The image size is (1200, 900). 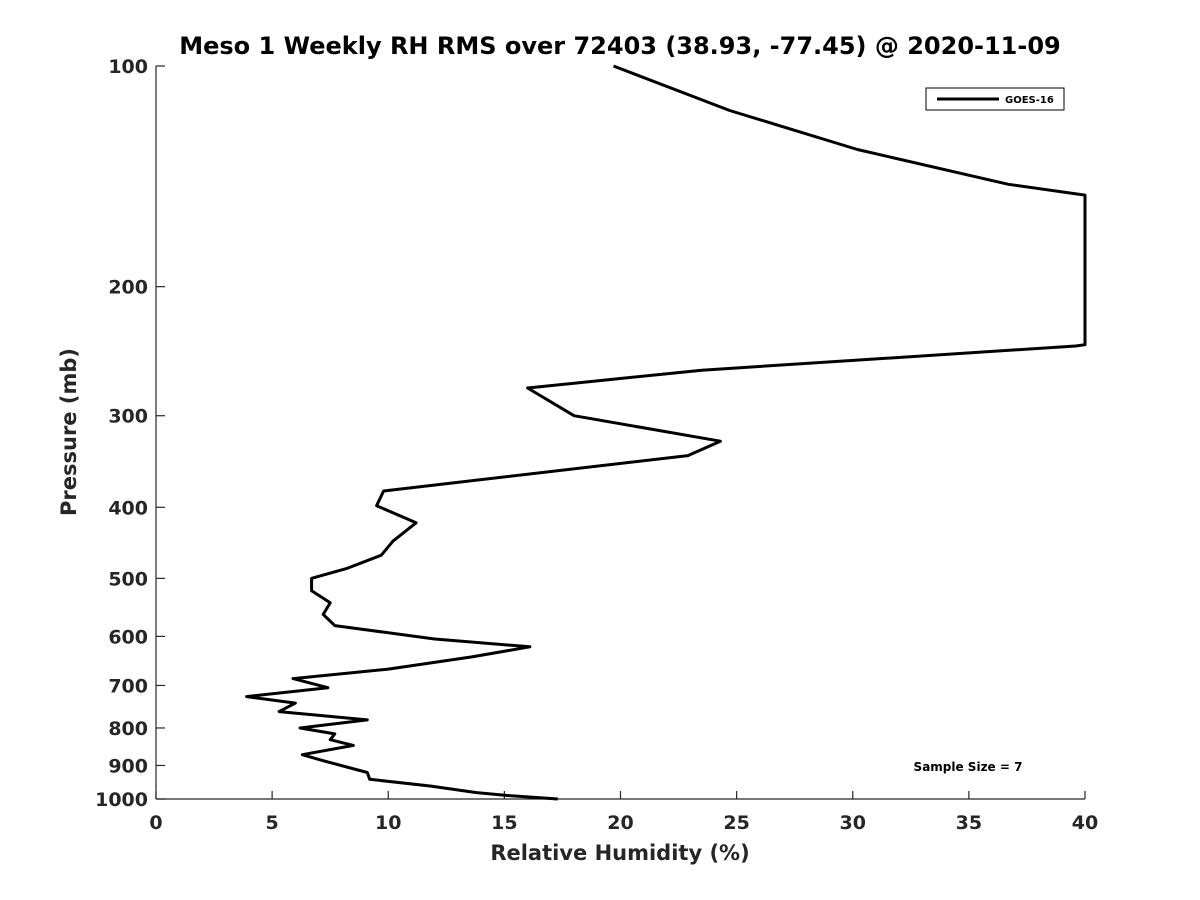 I want to click on y-tick-label: 700, so click(x=128, y=686).